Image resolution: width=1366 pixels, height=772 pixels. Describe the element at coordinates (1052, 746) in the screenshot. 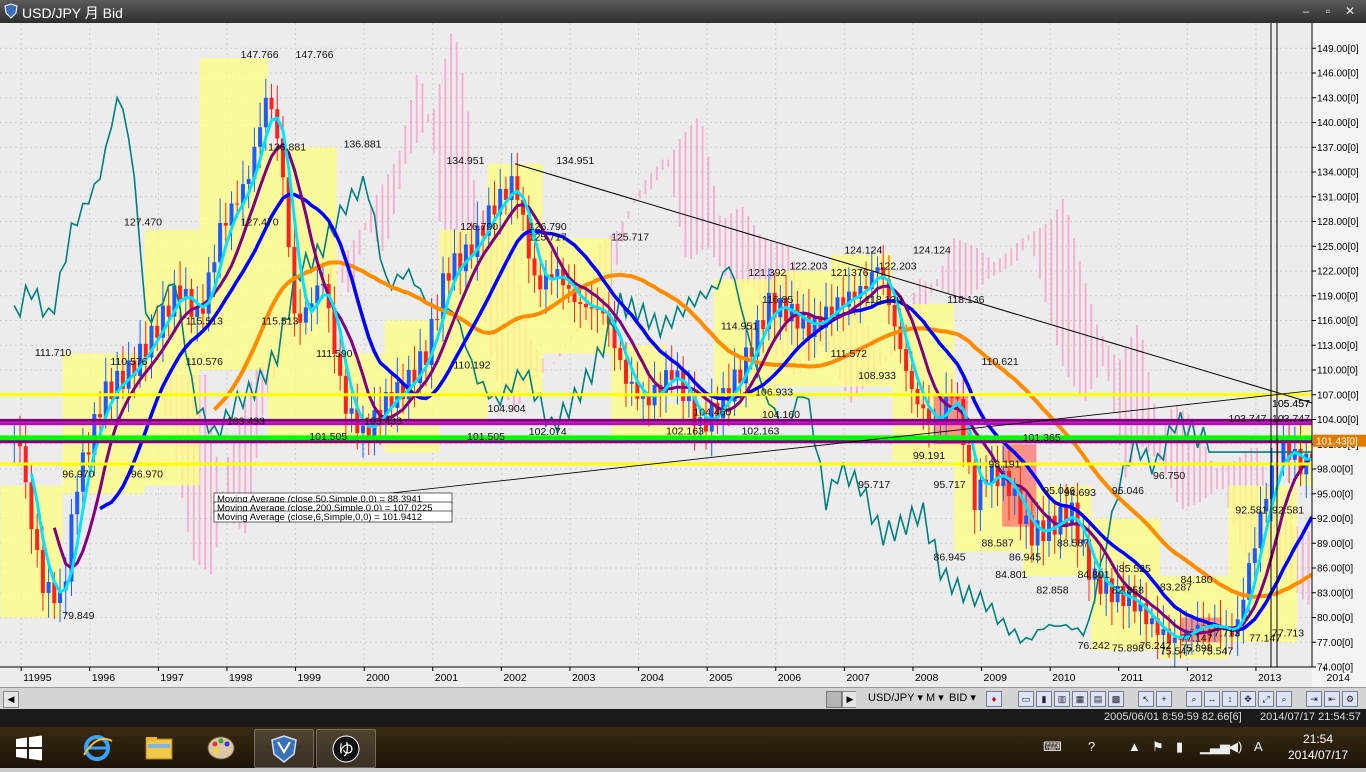

I see `keyboard-icon: ⌨` at that location.